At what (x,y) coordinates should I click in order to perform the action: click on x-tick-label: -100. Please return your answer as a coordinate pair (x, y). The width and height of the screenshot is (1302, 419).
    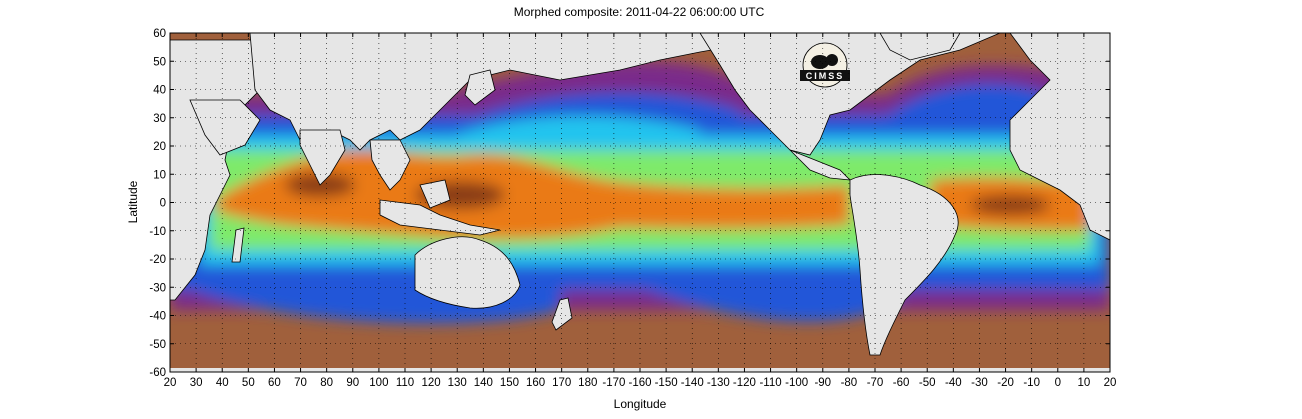
    Looking at the image, I should click on (796, 383).